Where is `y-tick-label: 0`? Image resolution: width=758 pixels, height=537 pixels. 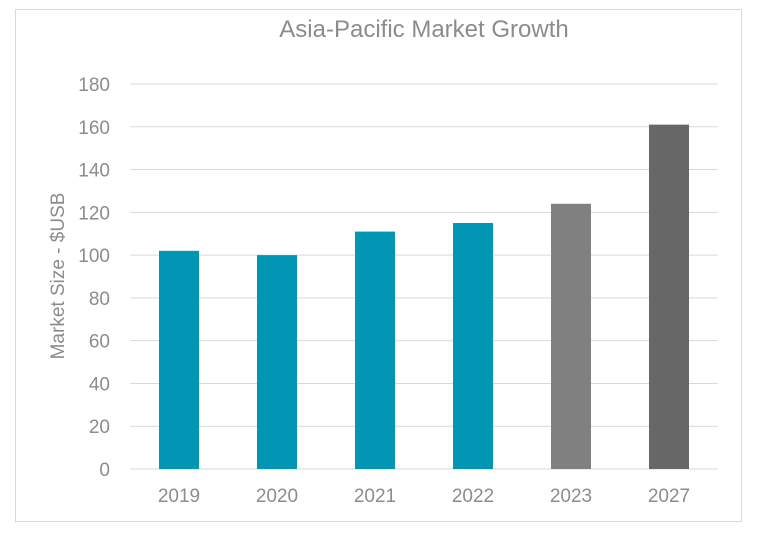
y-tick-label: 0 is located at coordinates (104, 470).